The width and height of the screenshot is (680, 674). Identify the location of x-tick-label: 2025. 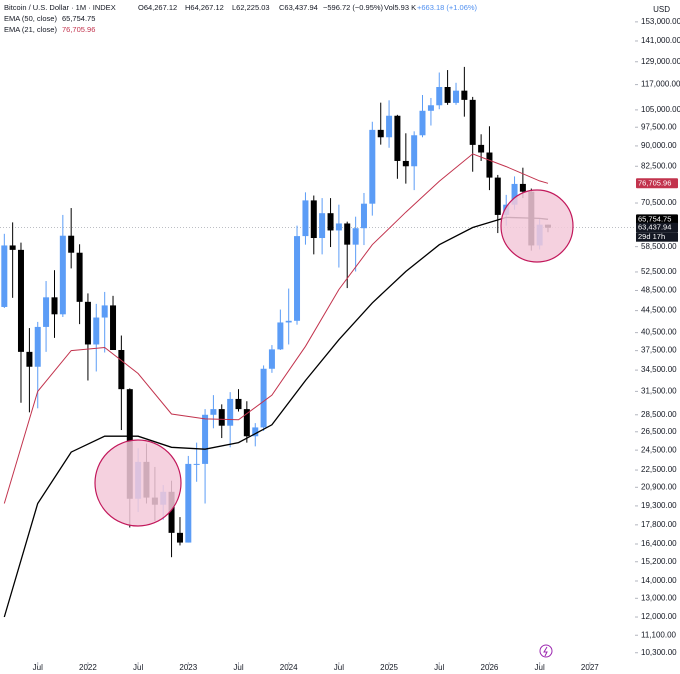
(389, 667).